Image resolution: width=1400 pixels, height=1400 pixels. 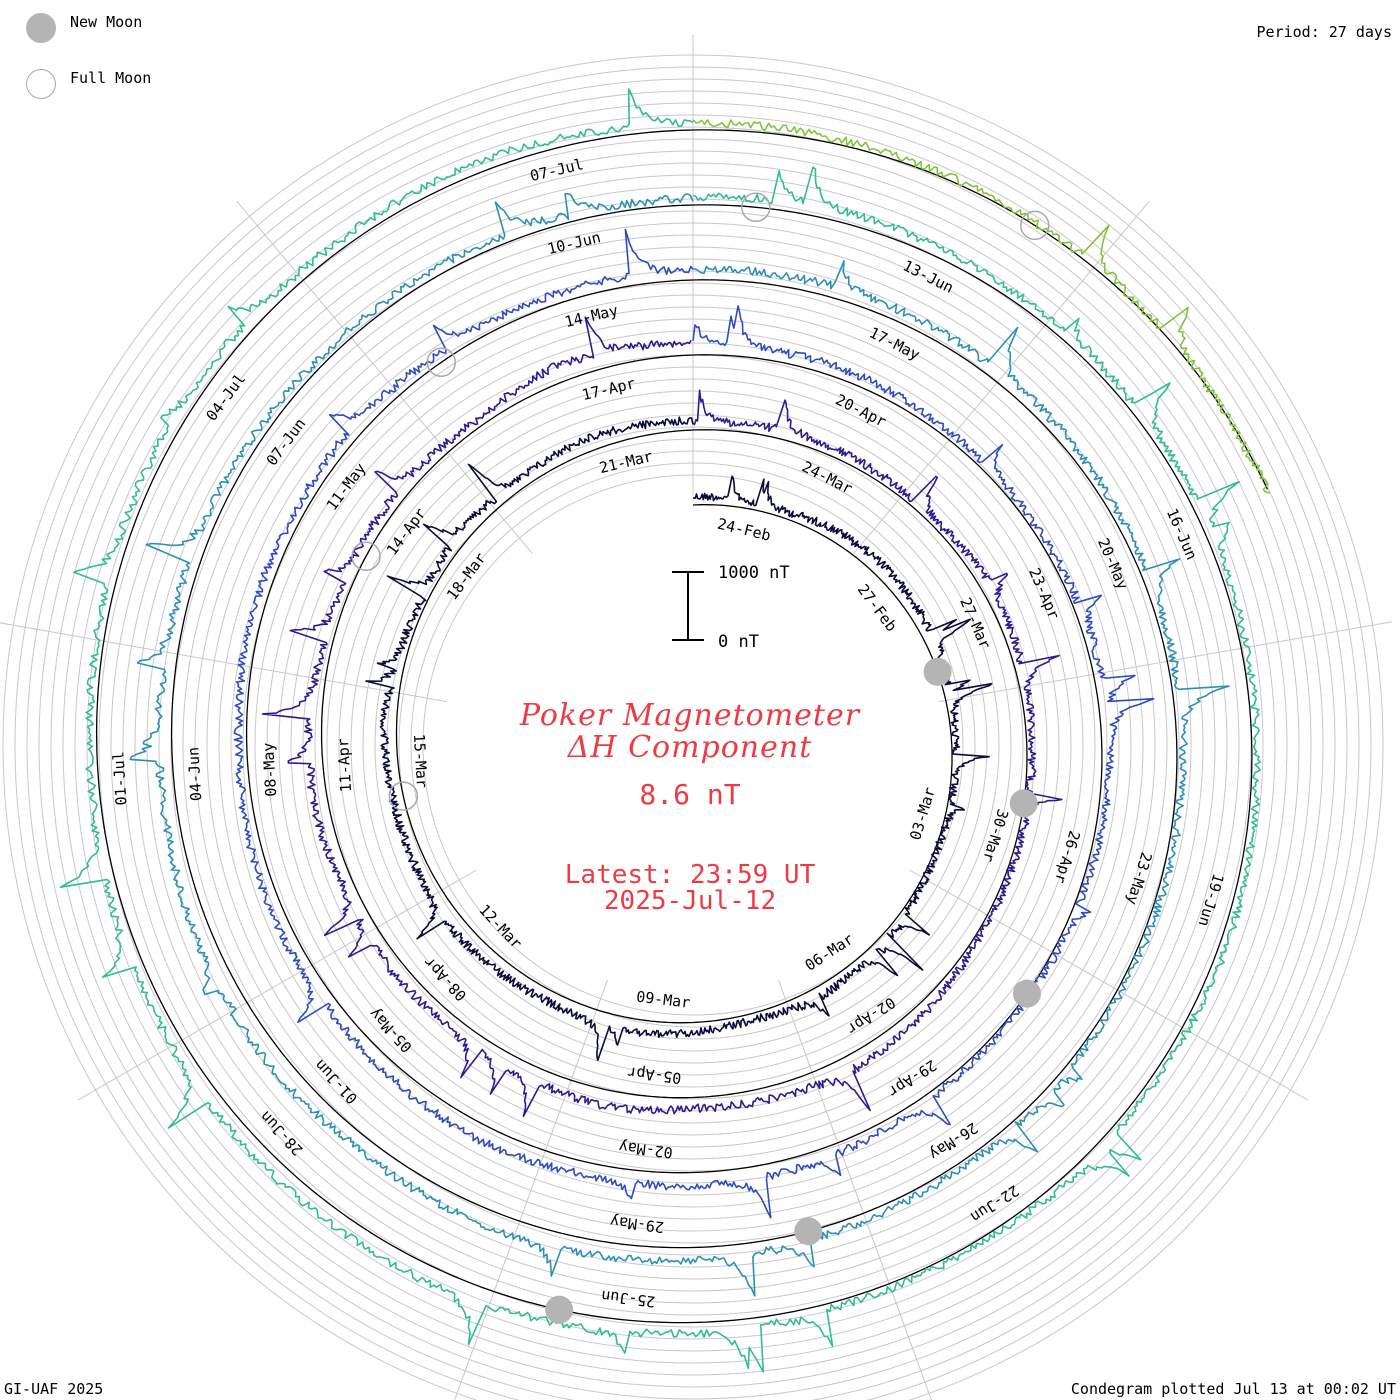 What do you see at coordinates (754, 573) in the screenshot?
I see `scale-top-label: 1000 nT` at bounding box center [754, 573].